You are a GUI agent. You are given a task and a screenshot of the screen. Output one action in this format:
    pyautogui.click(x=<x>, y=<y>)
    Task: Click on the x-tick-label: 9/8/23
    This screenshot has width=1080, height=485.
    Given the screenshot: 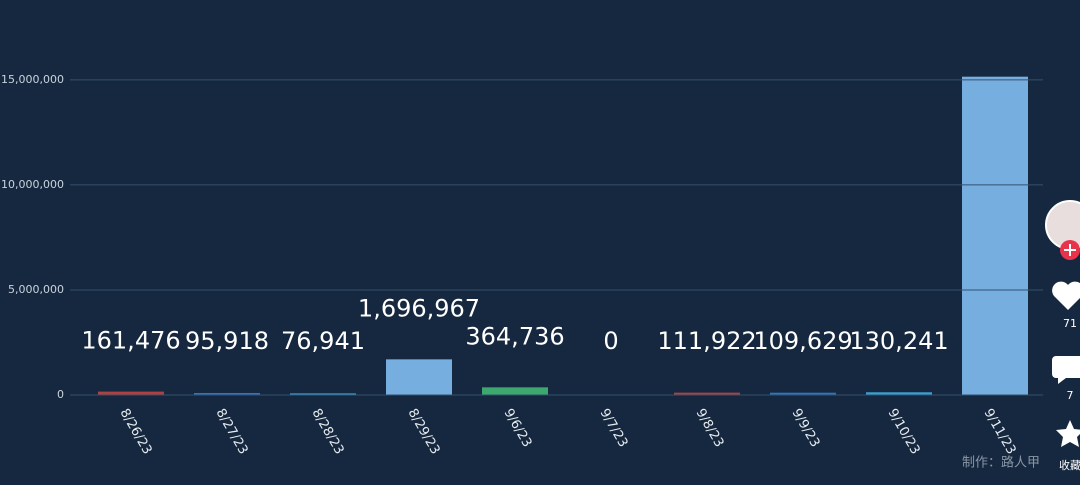 What is the action you would take?
    pyautogui.click(x=710, y=428)
    